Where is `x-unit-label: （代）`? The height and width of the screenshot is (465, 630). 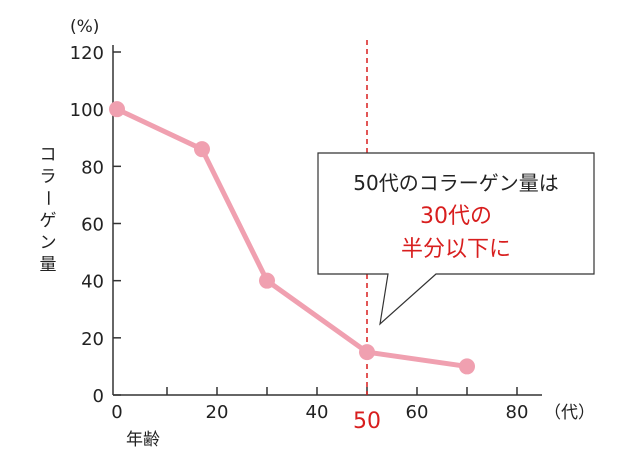
x-unit-label: （代） is located at coordinates (569, 413).